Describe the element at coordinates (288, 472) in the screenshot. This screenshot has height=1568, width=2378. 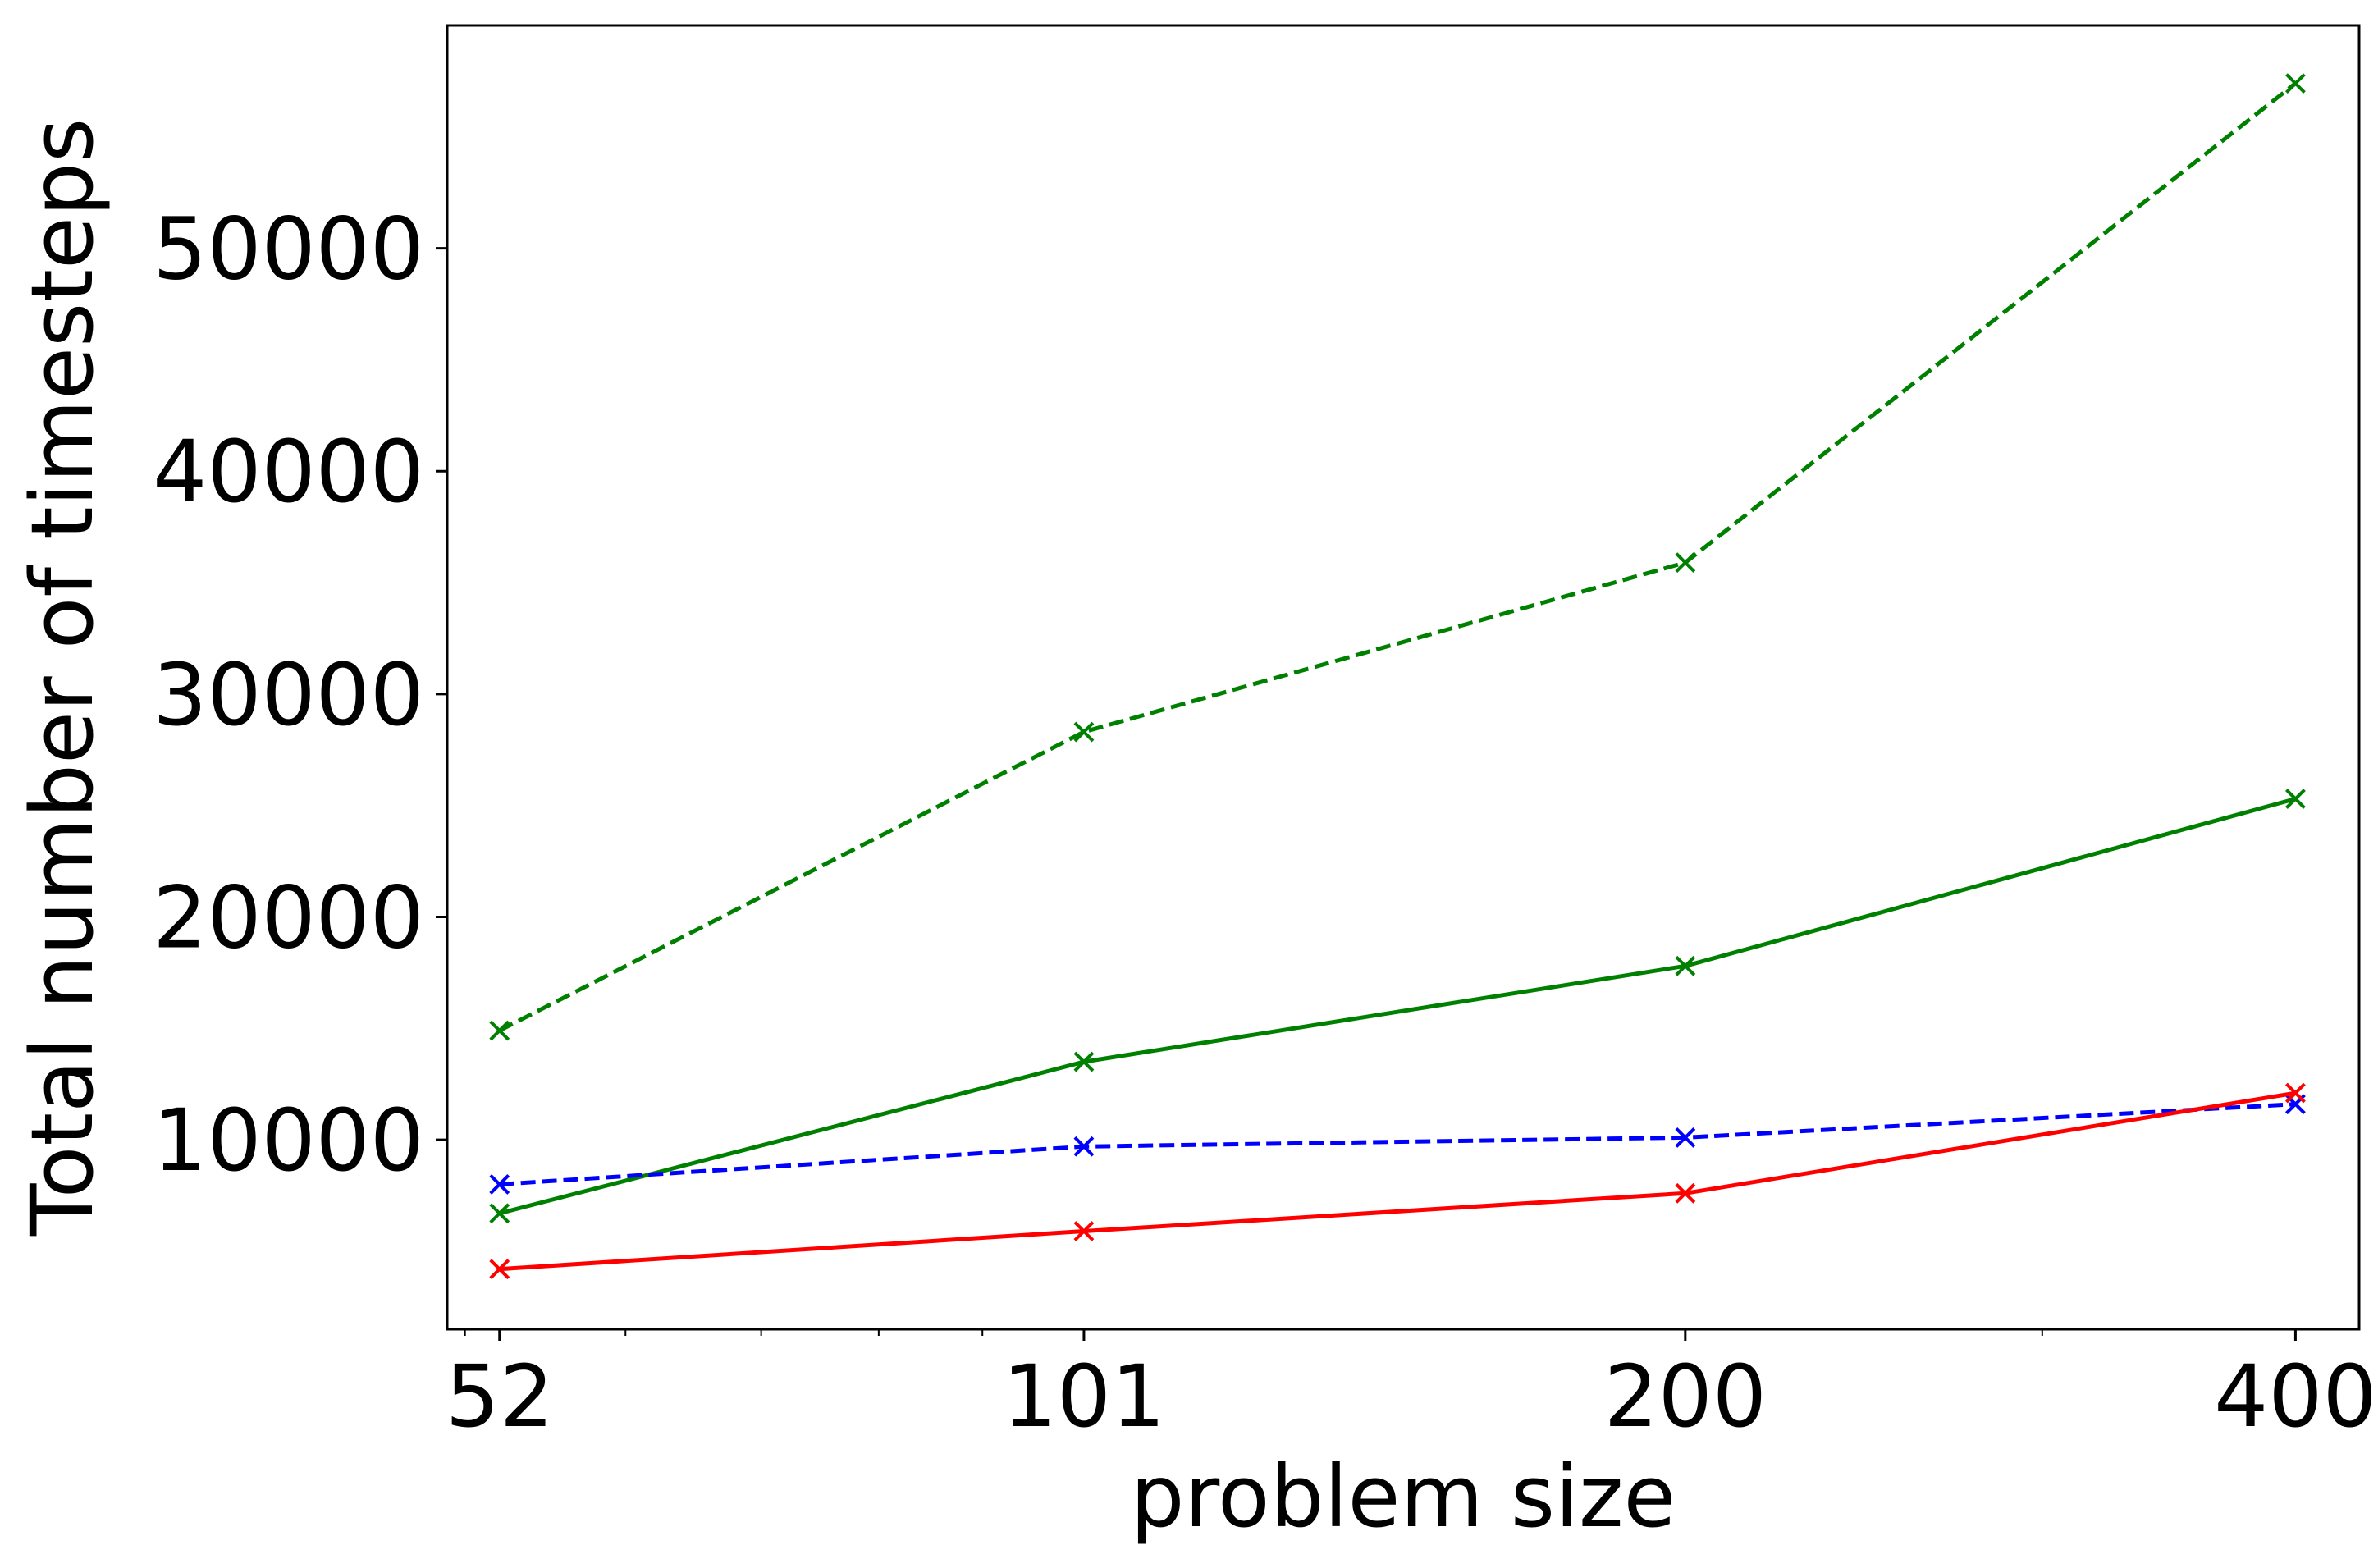
I see `y-tick-label: 40000` at that location.